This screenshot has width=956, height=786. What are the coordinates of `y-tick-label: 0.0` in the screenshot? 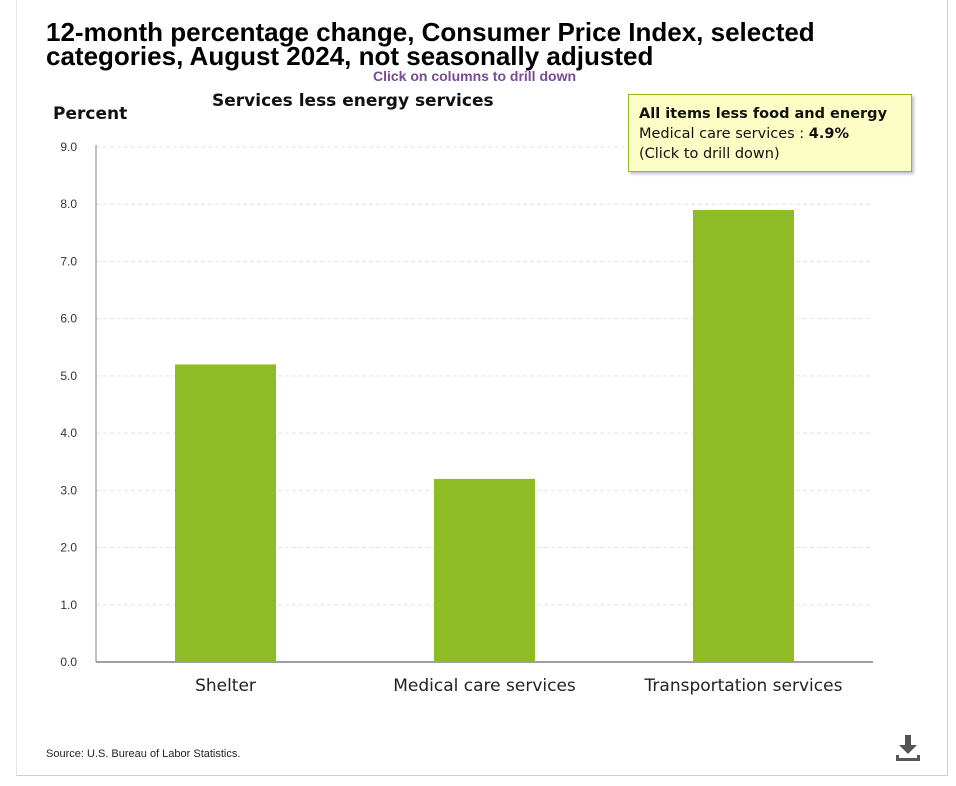 It's located at (68, 662).